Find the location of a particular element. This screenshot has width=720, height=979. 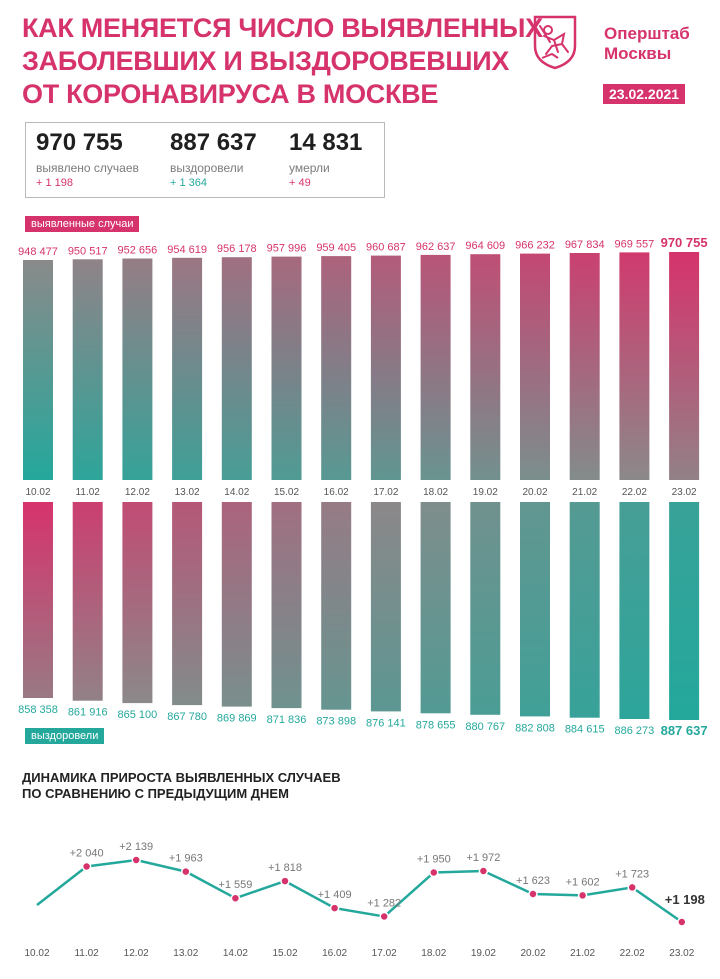

recovered-value-label: 861 916 is located at coordinates (88, 713).